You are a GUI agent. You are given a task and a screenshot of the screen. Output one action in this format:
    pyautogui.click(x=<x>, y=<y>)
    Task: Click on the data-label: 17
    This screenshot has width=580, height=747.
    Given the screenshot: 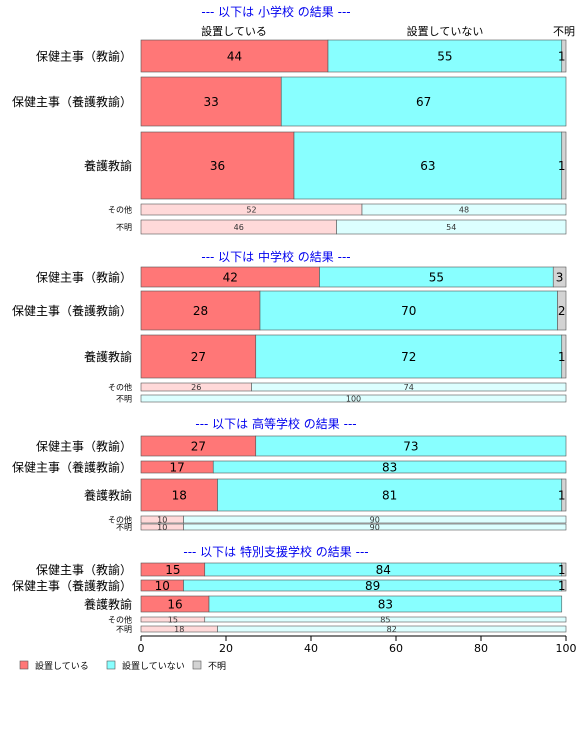 What is the action you would take?
    pyautogui.click(x=176, y=467)
    